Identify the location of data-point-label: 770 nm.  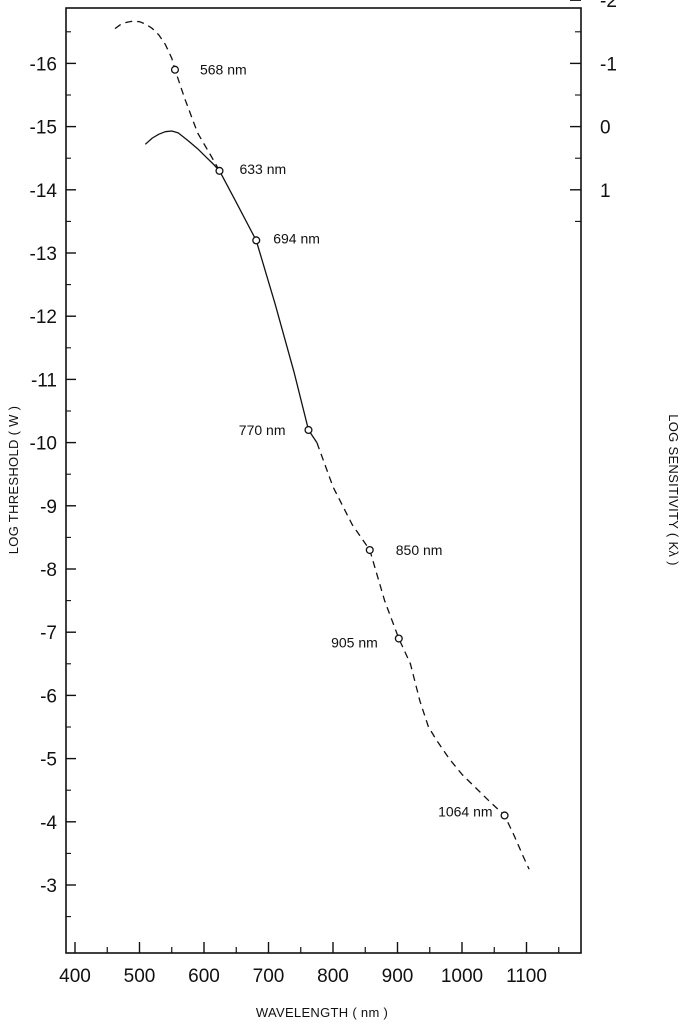
(262, 430).